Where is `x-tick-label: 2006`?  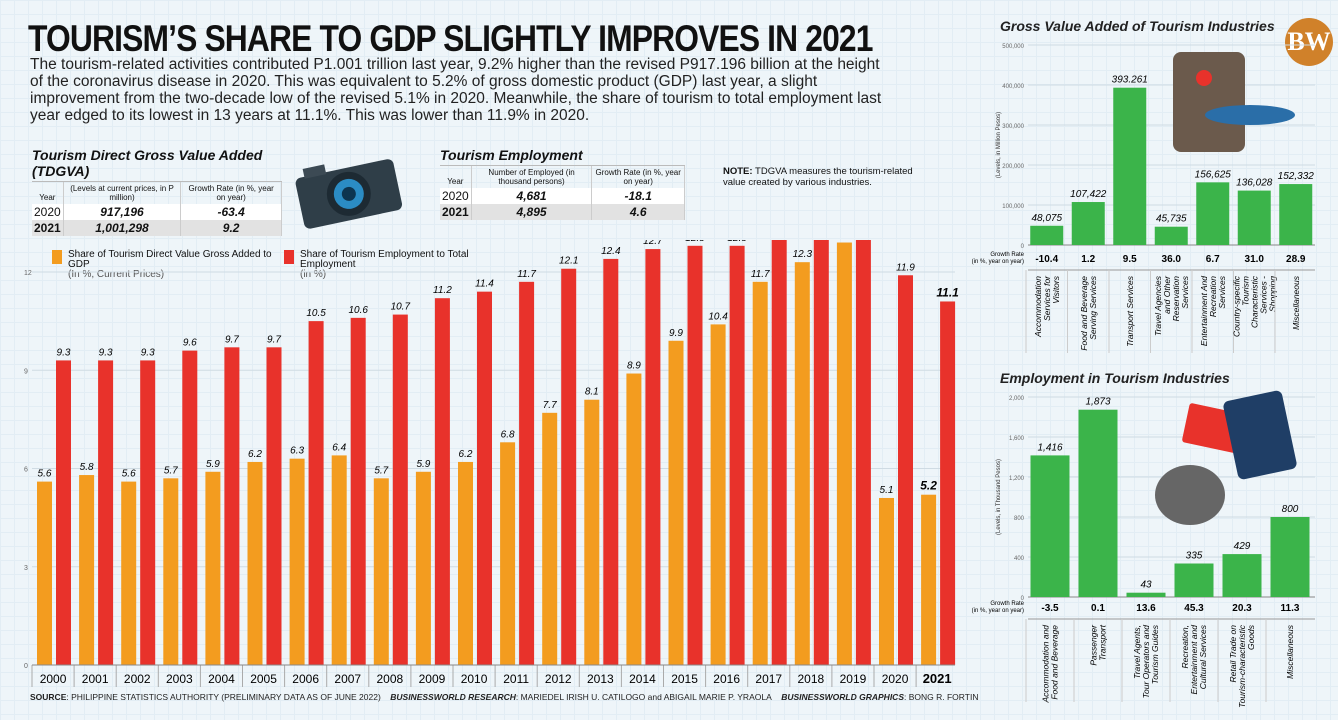 x-tick-label: 2006 is located at coordinates (305, 679).